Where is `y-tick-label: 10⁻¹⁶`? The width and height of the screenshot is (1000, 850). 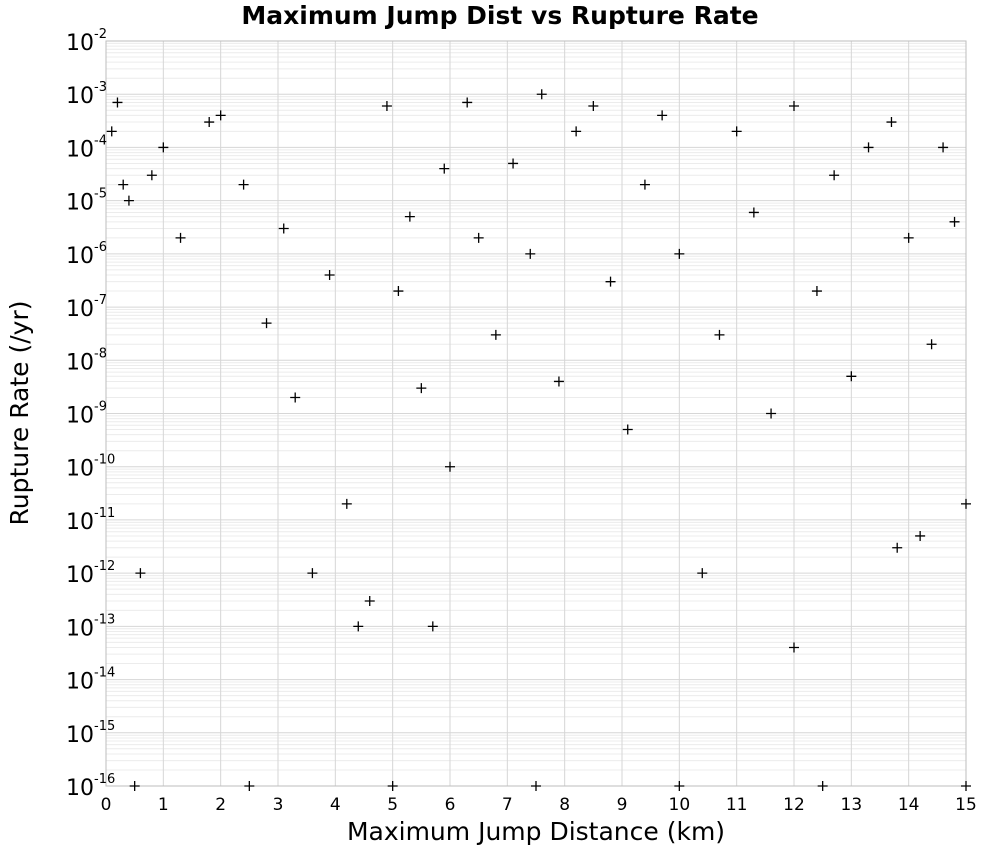
y-tick-label: 10⁻¹⁶ is located at coordinates (90, 786).